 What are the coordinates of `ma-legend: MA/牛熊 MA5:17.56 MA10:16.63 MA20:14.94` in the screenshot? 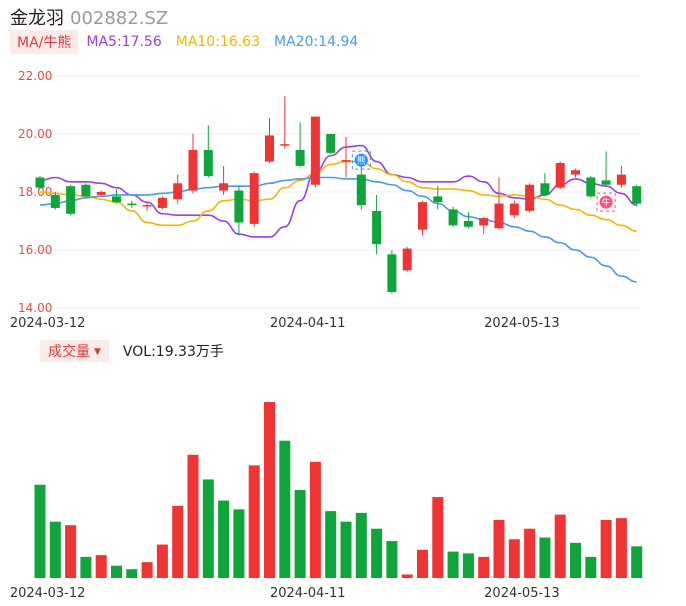 It's located at (191, 42).